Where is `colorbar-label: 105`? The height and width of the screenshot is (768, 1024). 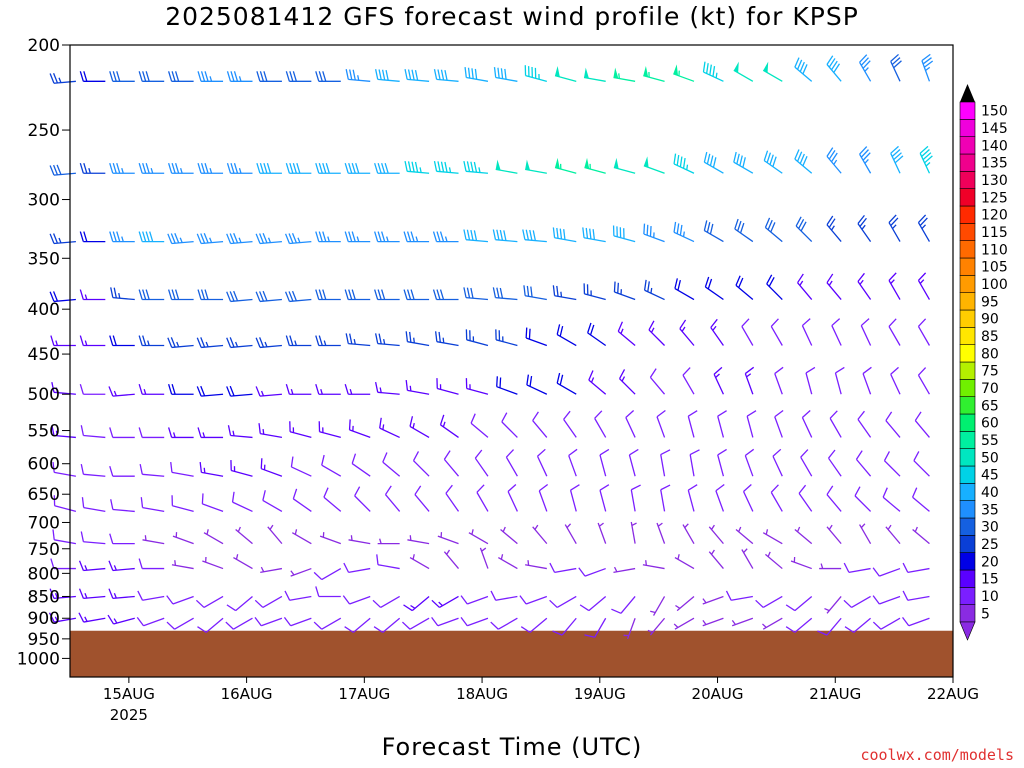
colorbar-label: 105 is located at coordinates (994, 268).